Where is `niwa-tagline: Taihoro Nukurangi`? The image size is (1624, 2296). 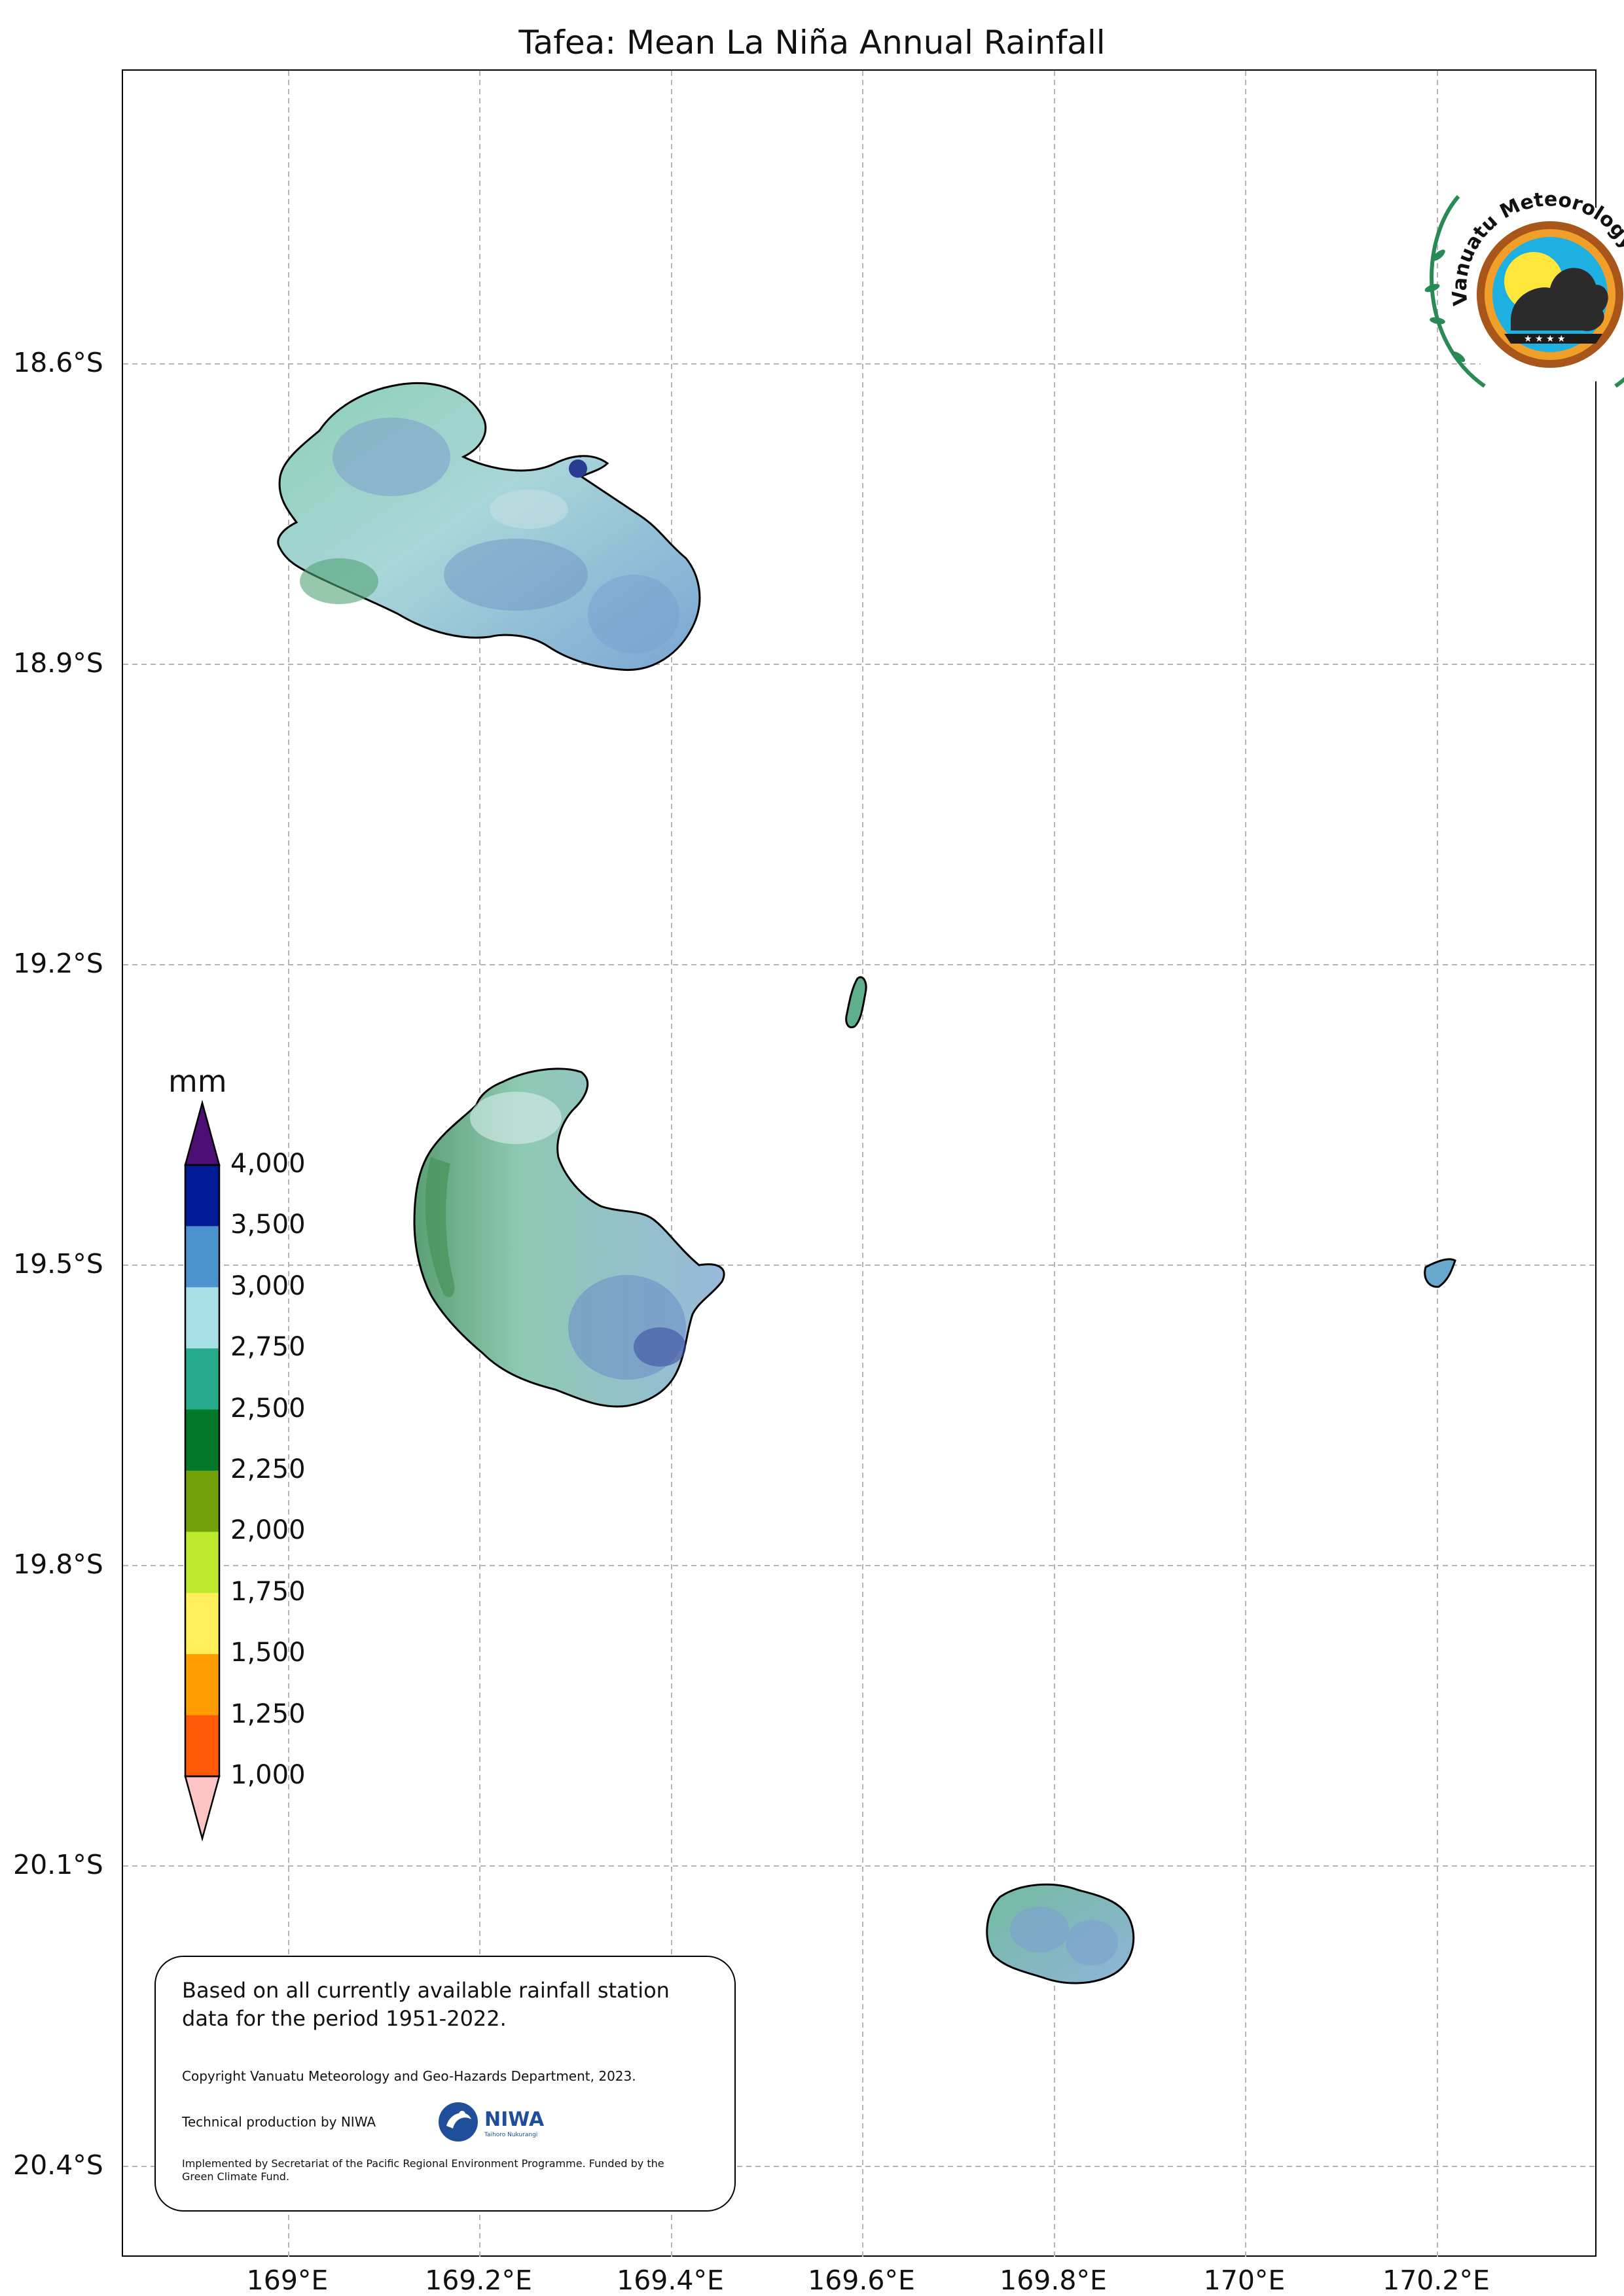 niwa-tagline: Taihoro Nukurangi is located at coordinates (510, 2135).